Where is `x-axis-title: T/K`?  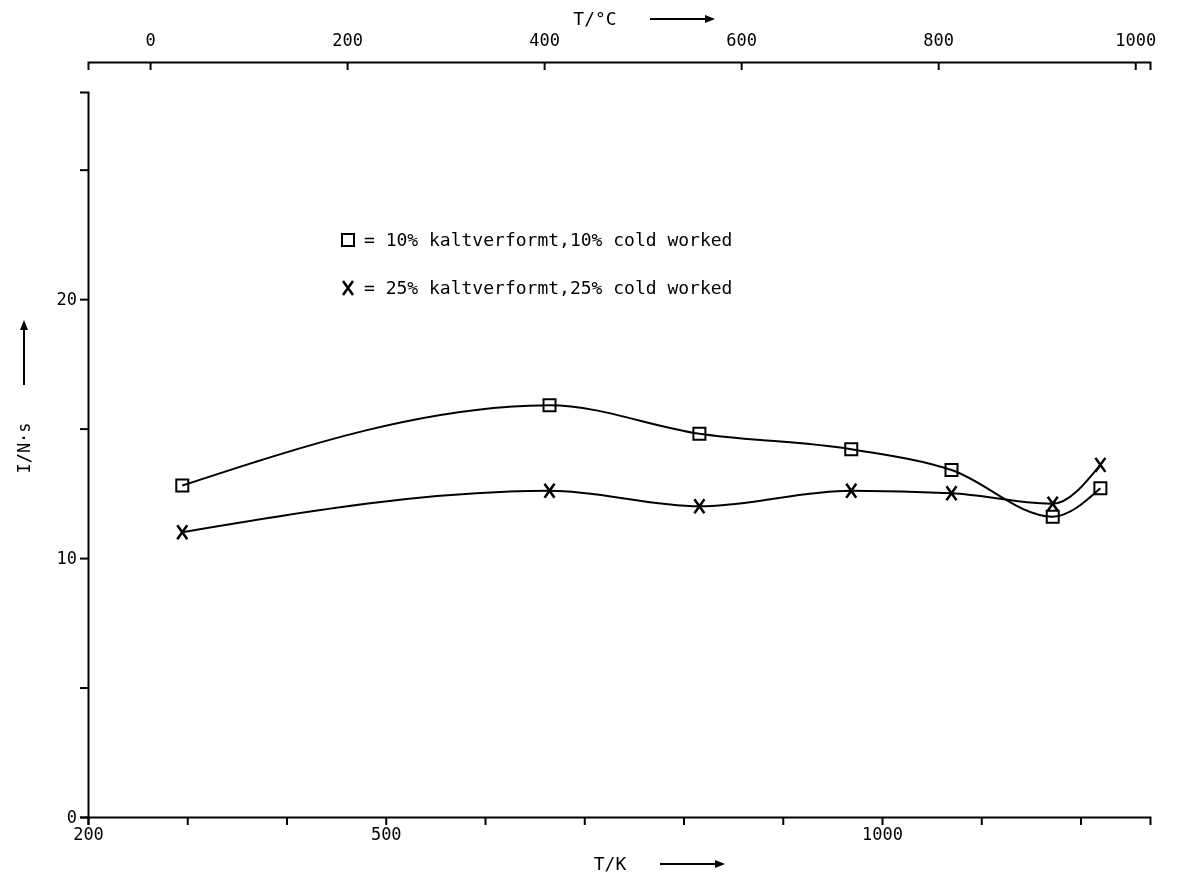 x-axis-title: T/K is located at coordinates (610, 863).